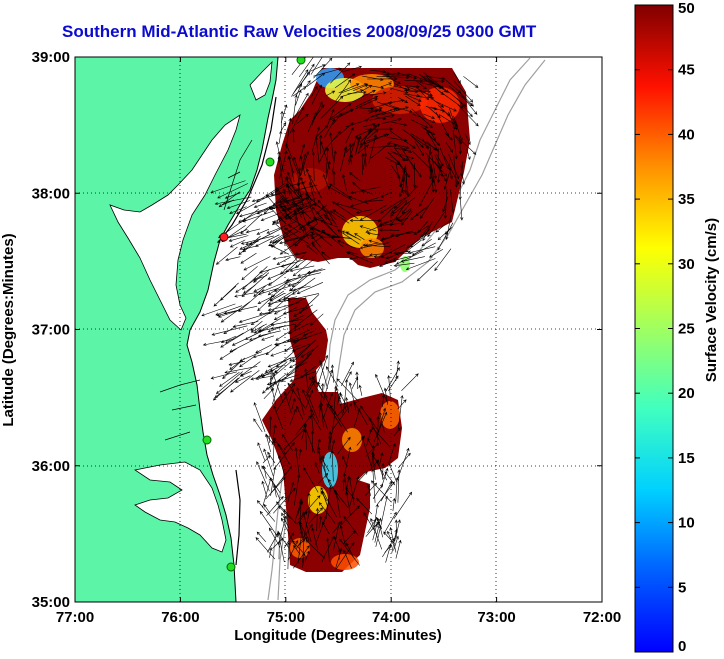  I want to click on barrier-islands, so click(249, 331).